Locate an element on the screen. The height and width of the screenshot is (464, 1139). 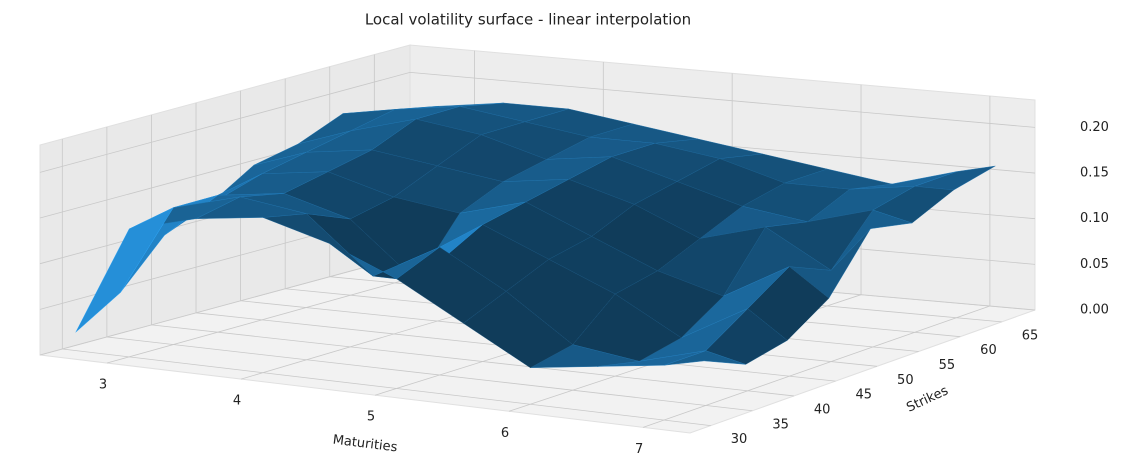
x-tick-label: 7 is located at coordinates (639, 449).